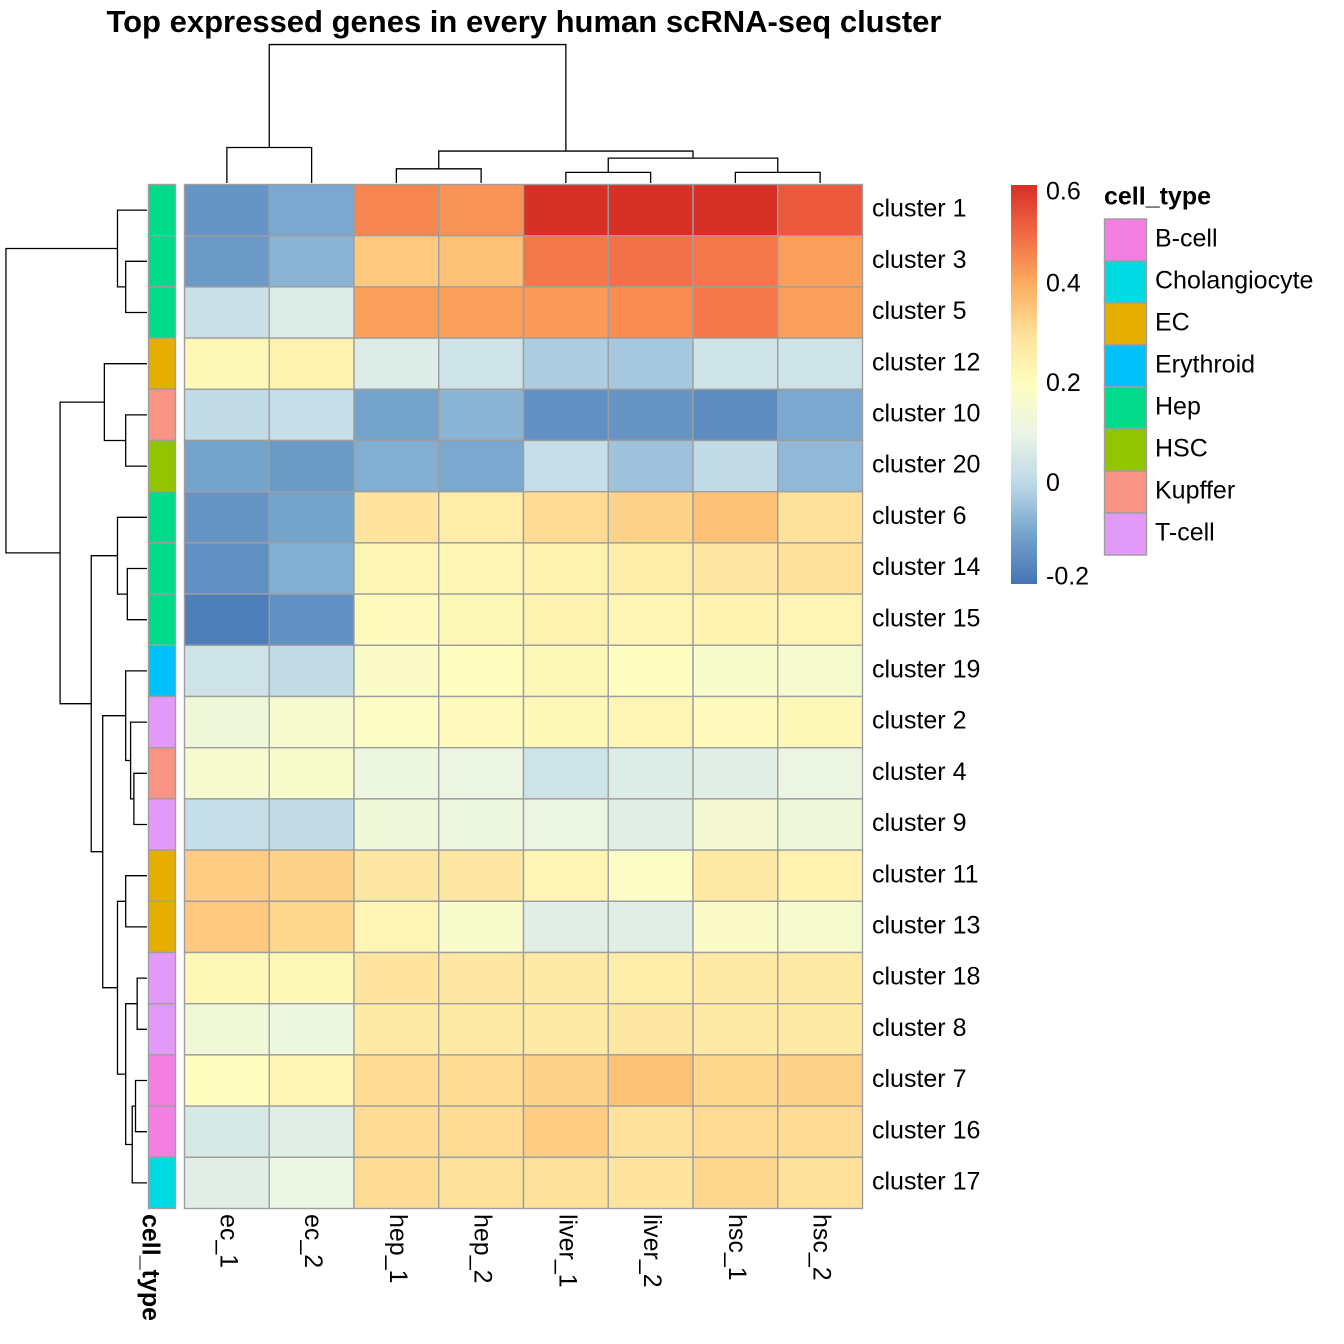 The width and height of the screenshot is (1344, 1344). Describe the element at coordinates (1178, 407) in the screenshot. I see `legend-label: Hep` at that location.